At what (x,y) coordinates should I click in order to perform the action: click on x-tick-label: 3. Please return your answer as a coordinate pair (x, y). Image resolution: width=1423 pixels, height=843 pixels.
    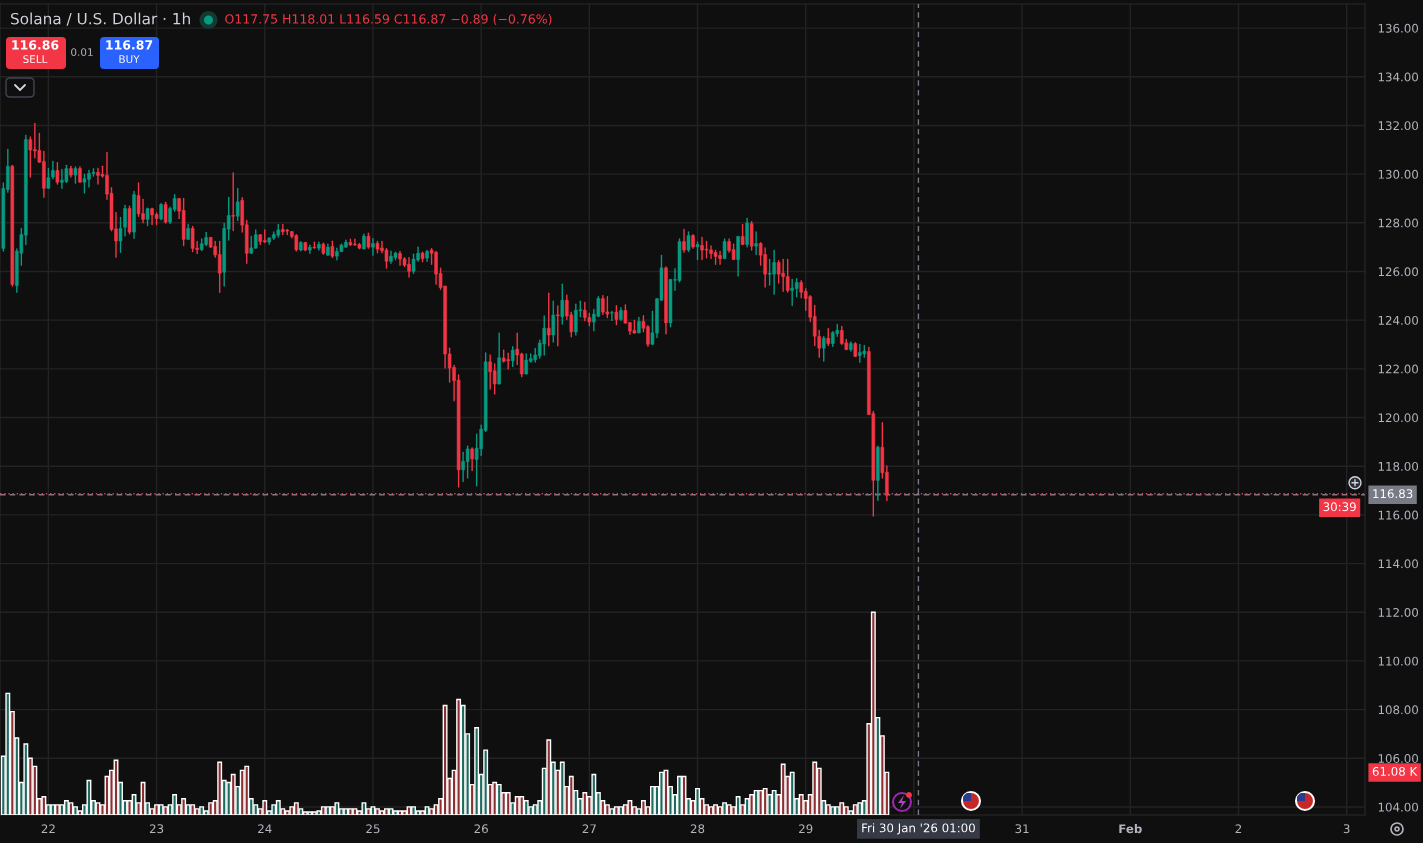
    Looking at the image, I should click on (1346, 829).